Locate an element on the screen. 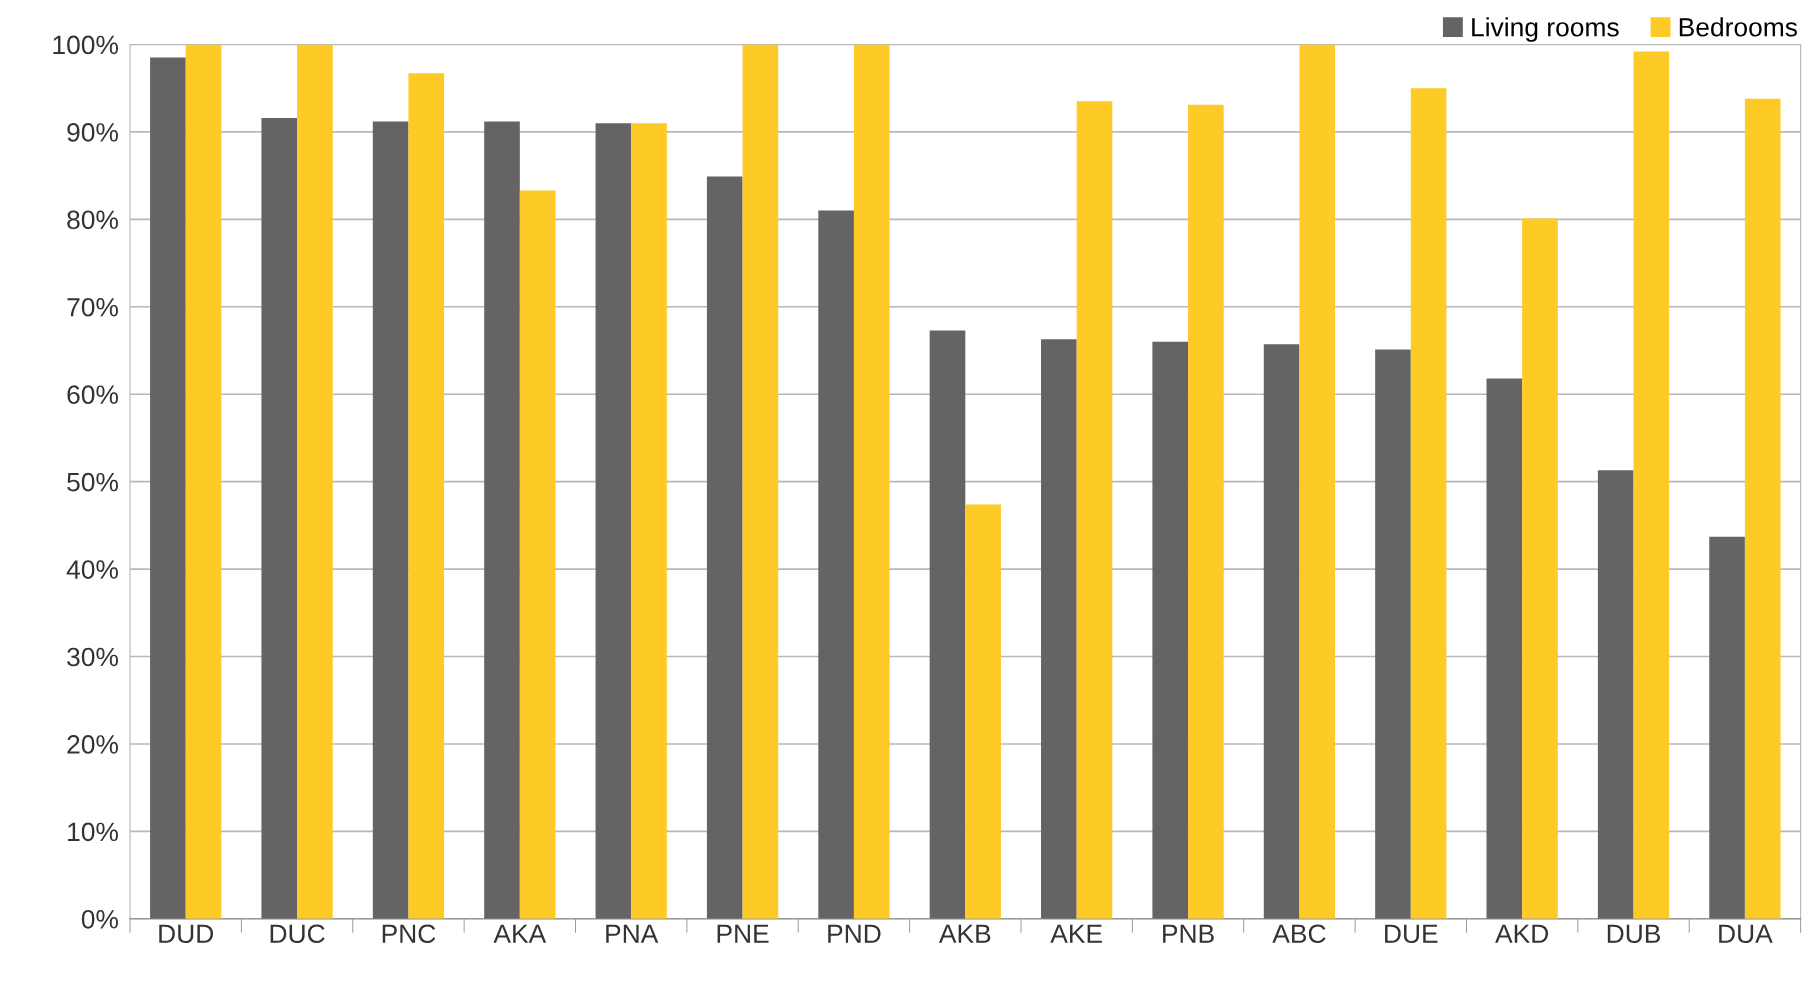 This screenshot has width=1806, height=988. y-tick-label: 60% is located at coordinates (92, 395).